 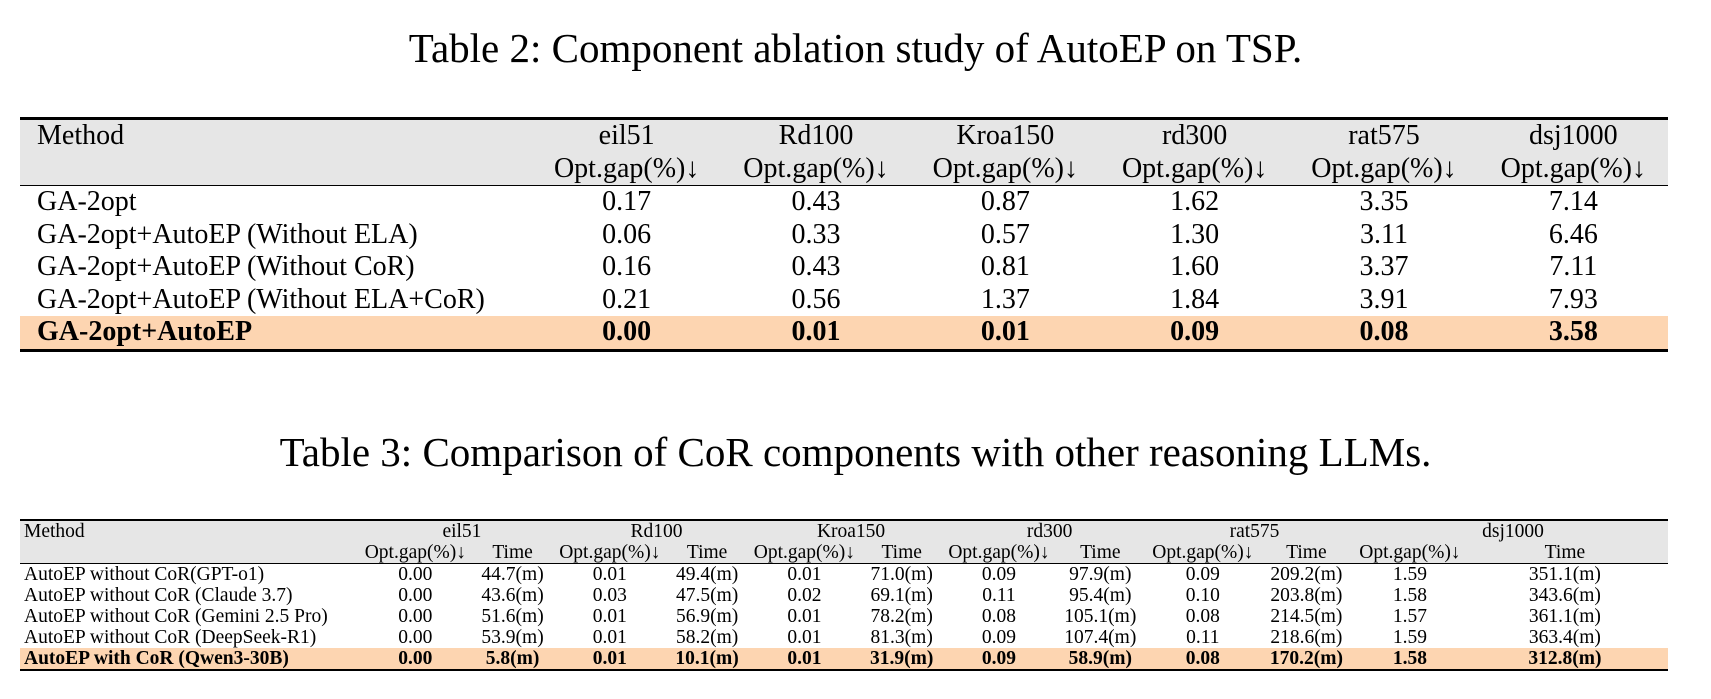 What do you see at coordinates (816, 299) in the screenshot?
I see `value-cell: 0.56` at bounding box center [816, 299].